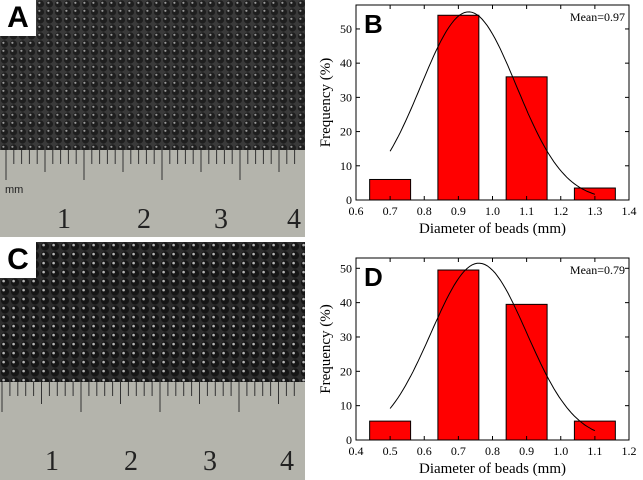  What do you see at coordinates (373, 24) in the screenshot?
I see `panel-letter: B` at bounding box center [373, 24].